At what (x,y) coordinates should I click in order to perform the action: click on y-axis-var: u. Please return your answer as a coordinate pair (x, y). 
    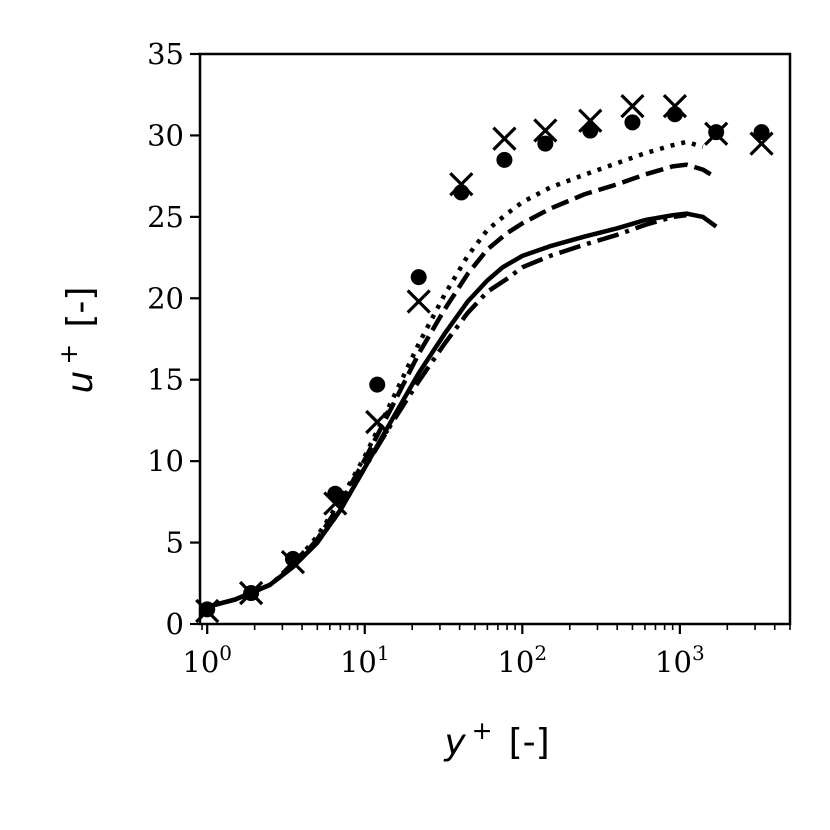
    Looking at the image, I should click on (80, 382).